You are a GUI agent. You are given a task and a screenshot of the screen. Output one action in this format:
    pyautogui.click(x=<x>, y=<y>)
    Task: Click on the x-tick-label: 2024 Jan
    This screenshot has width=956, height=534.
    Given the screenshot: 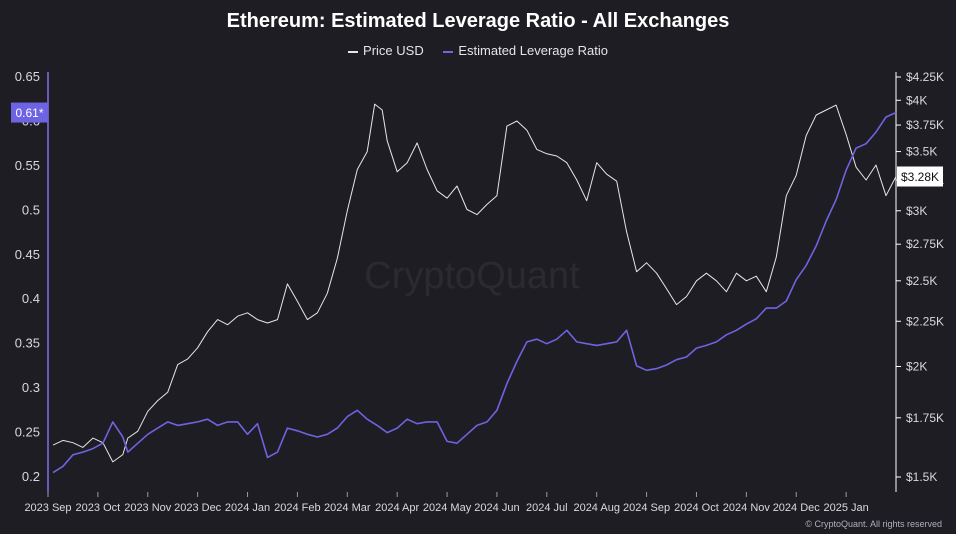 What is the action you would take?
    pyautogui.click(x=247, y=508)
    